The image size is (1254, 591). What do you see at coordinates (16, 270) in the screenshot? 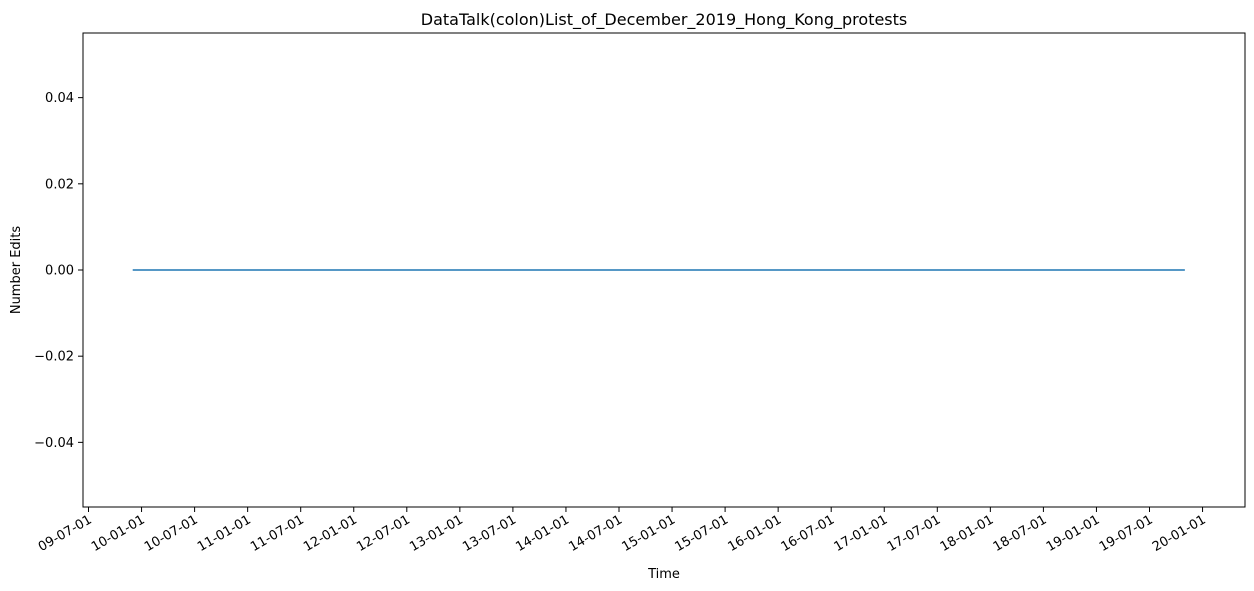
I see `y-axis-title: Number Edits` at bounding box center [16, 270].